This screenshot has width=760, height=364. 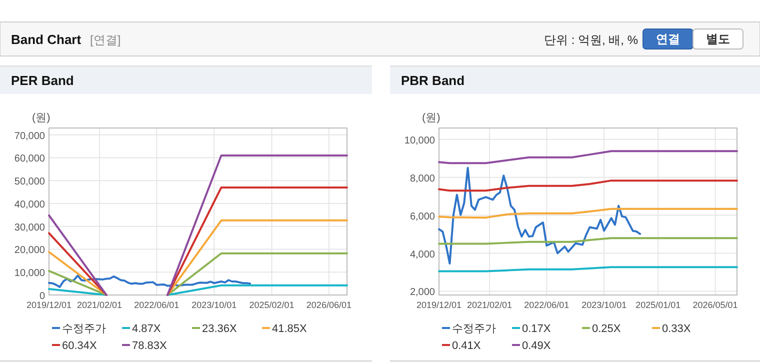 What do you see at coordinates (271, 305) in the screenshot?
I see `x-tick-label: 2025/02/01` at bounding box center [271, 305].